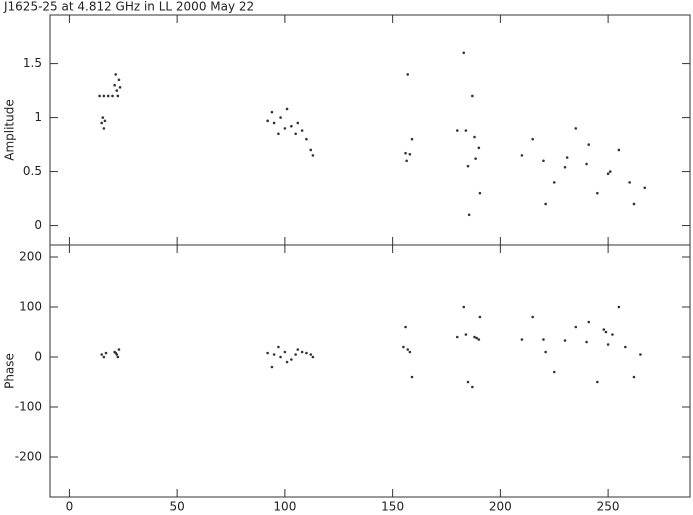 This screenshot has width=693, height=515. I want to click on y-tick-label: -200, so click(28, 457).